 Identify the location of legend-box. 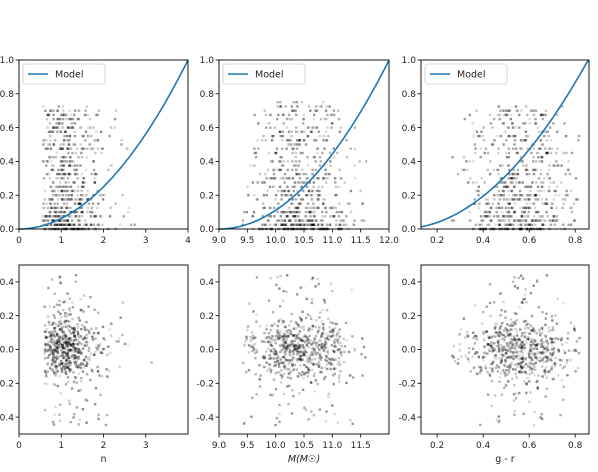
(466, 74).